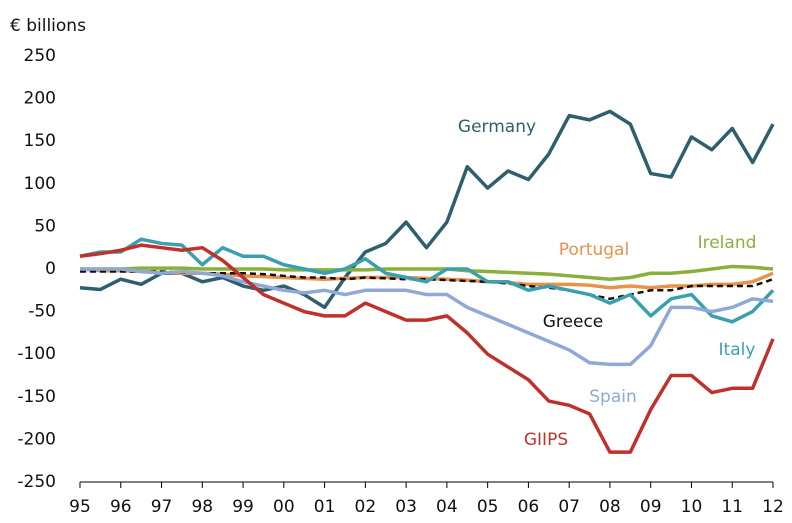 Image resolution: width=792 pixels, height=523 pixels. I want to click on x-tick-label: 11, so click(732, 507).